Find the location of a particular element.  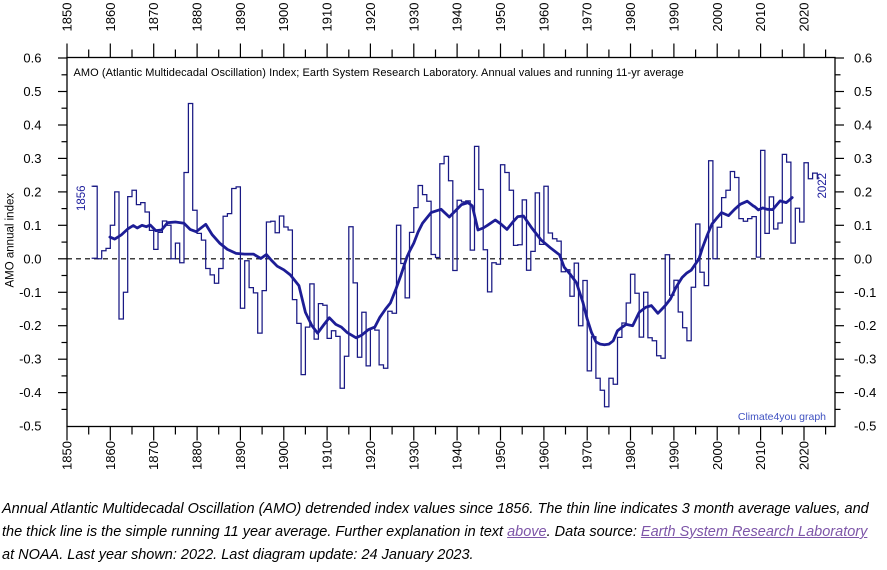

svg-text: AMO annual index is located at coordinates (11, 240).